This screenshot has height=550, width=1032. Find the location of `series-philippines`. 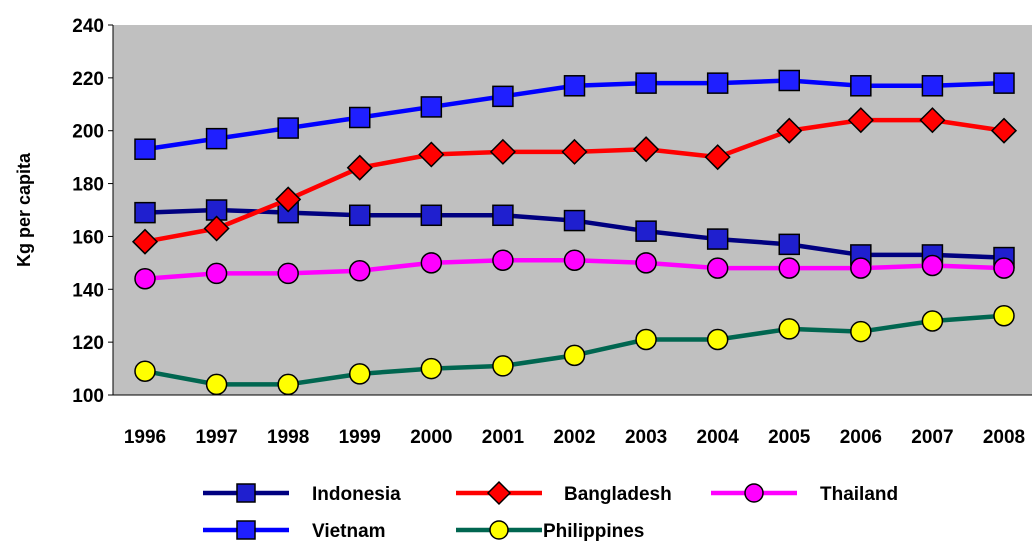

series-philippines is located at coordinates (574, 350).